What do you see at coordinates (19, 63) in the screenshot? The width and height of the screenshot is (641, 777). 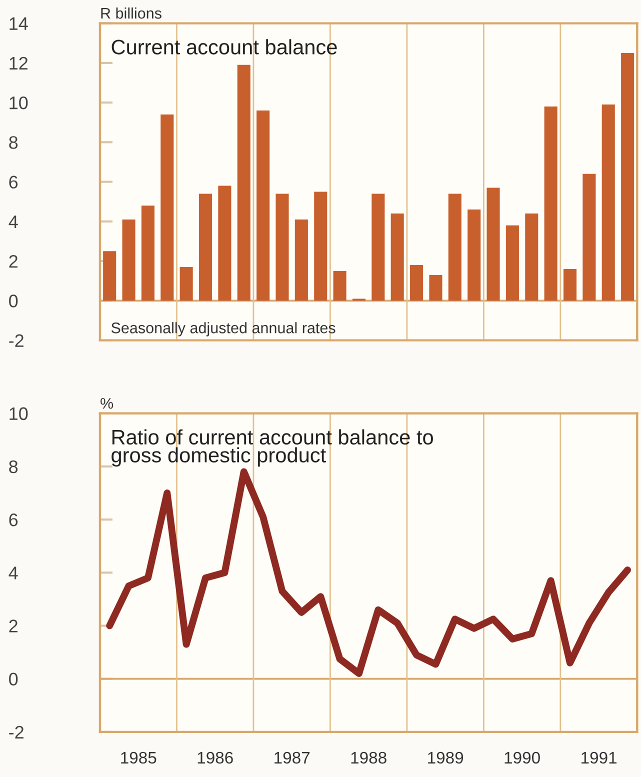 I see `y-tick-label: 12` at bounding box center [19, 63].